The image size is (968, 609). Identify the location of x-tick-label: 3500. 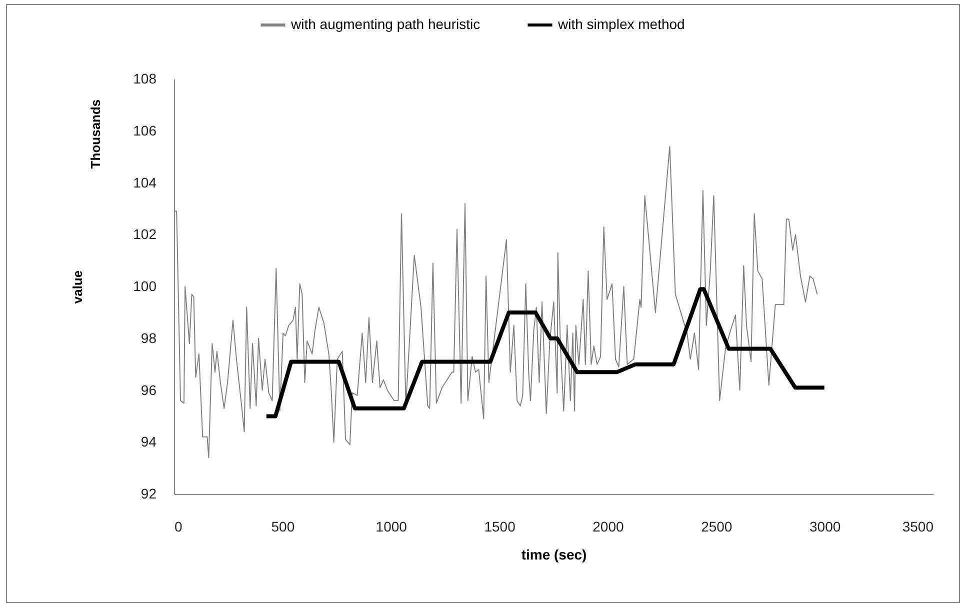
(918, 526).